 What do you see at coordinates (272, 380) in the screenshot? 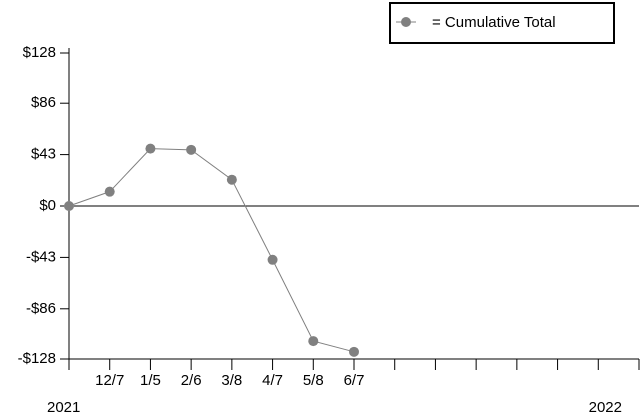
I see `x-tick-label: 4/7` at bounding box center [272, 380].